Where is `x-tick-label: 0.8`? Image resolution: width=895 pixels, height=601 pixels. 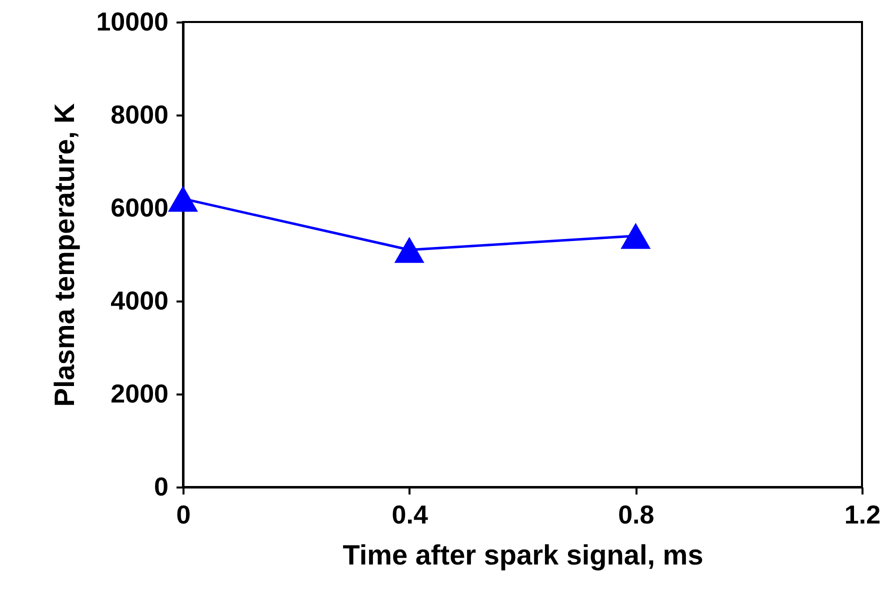
x-tick-label: 0.8 is located at coordinates (636, 515).